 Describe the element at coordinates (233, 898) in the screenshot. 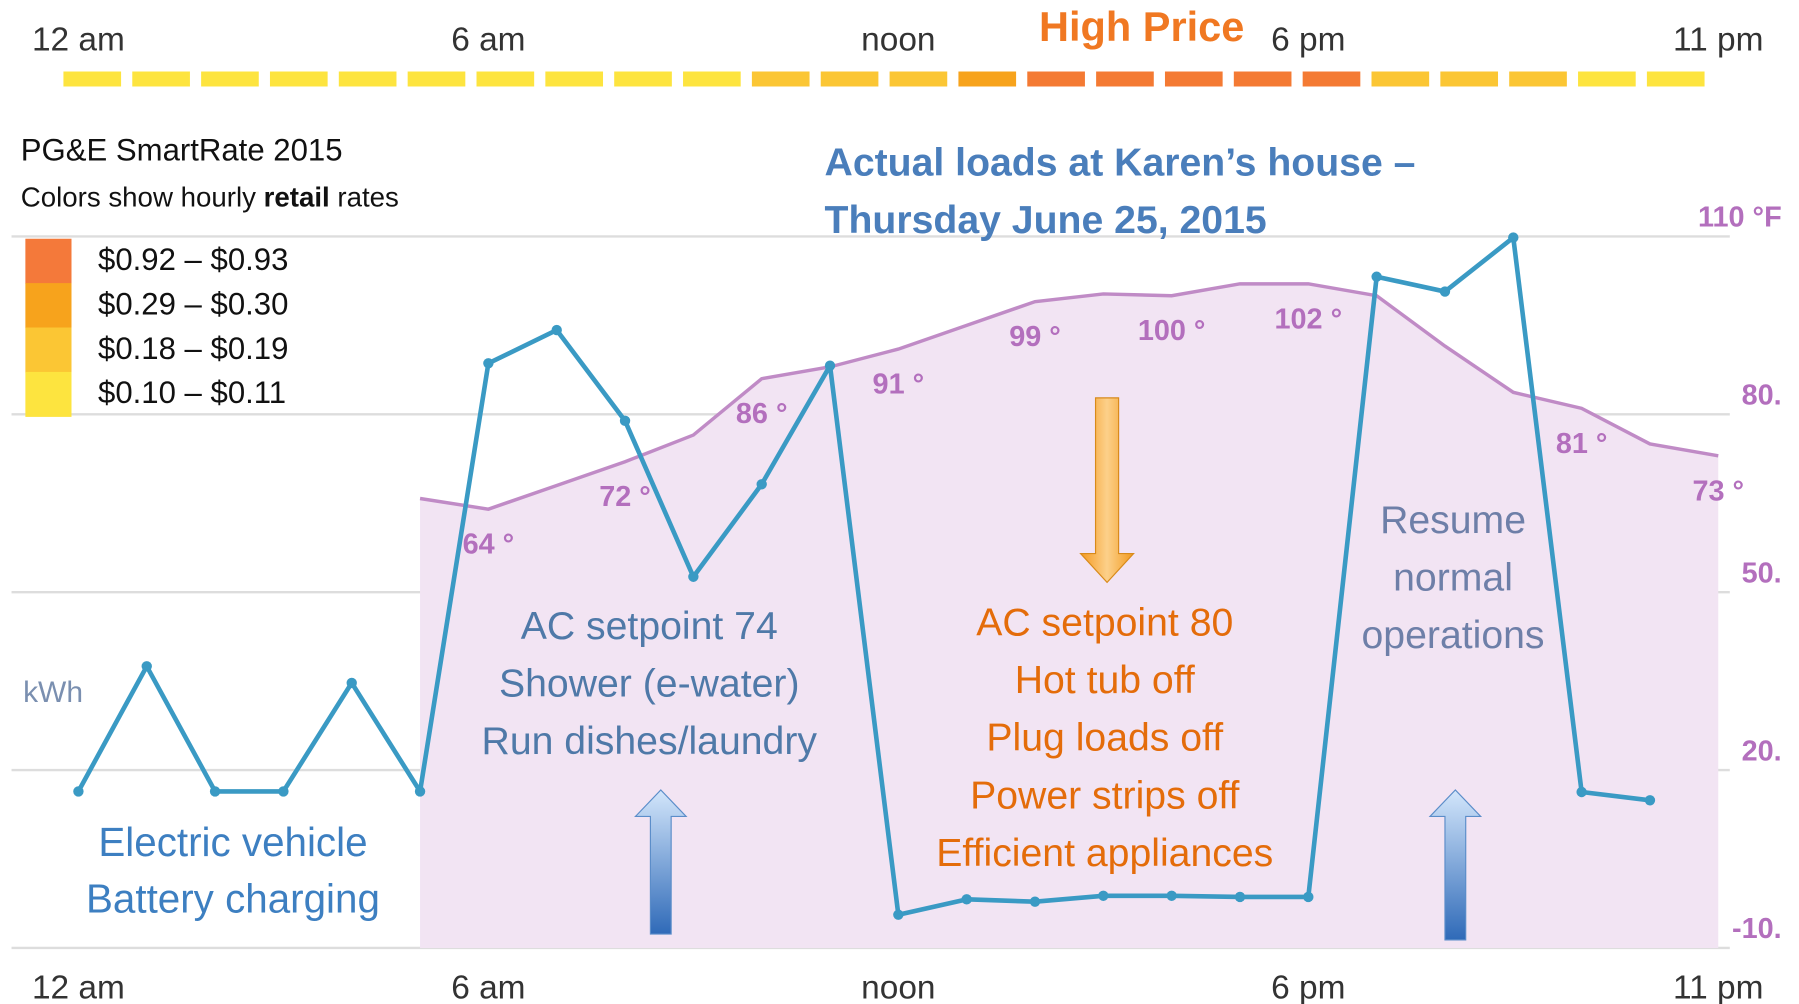

I see `annotation: Battery charging` at that location.